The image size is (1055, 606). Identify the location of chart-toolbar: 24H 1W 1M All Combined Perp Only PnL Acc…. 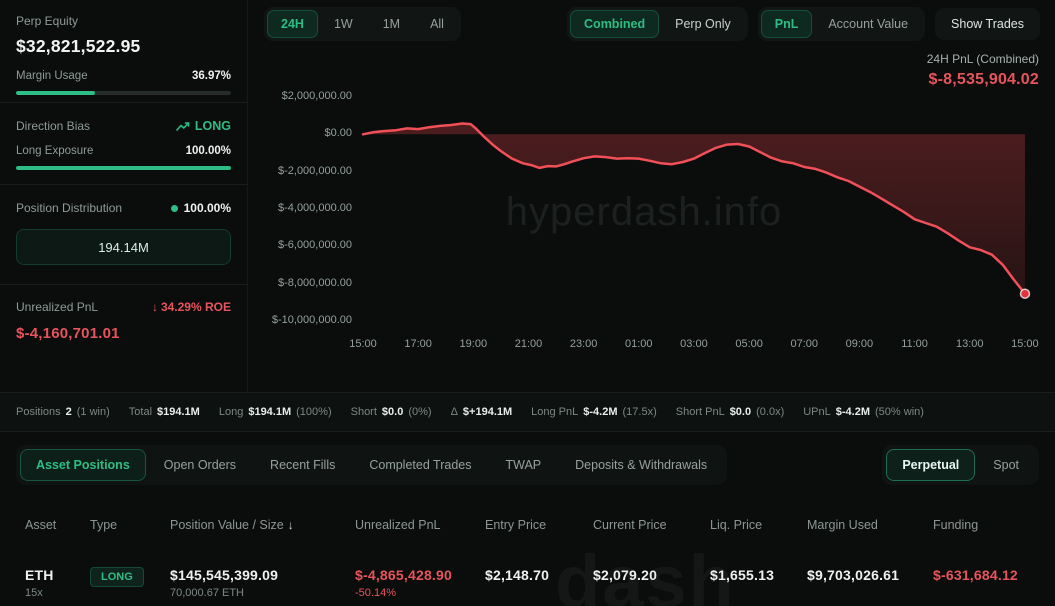
(652, 24).